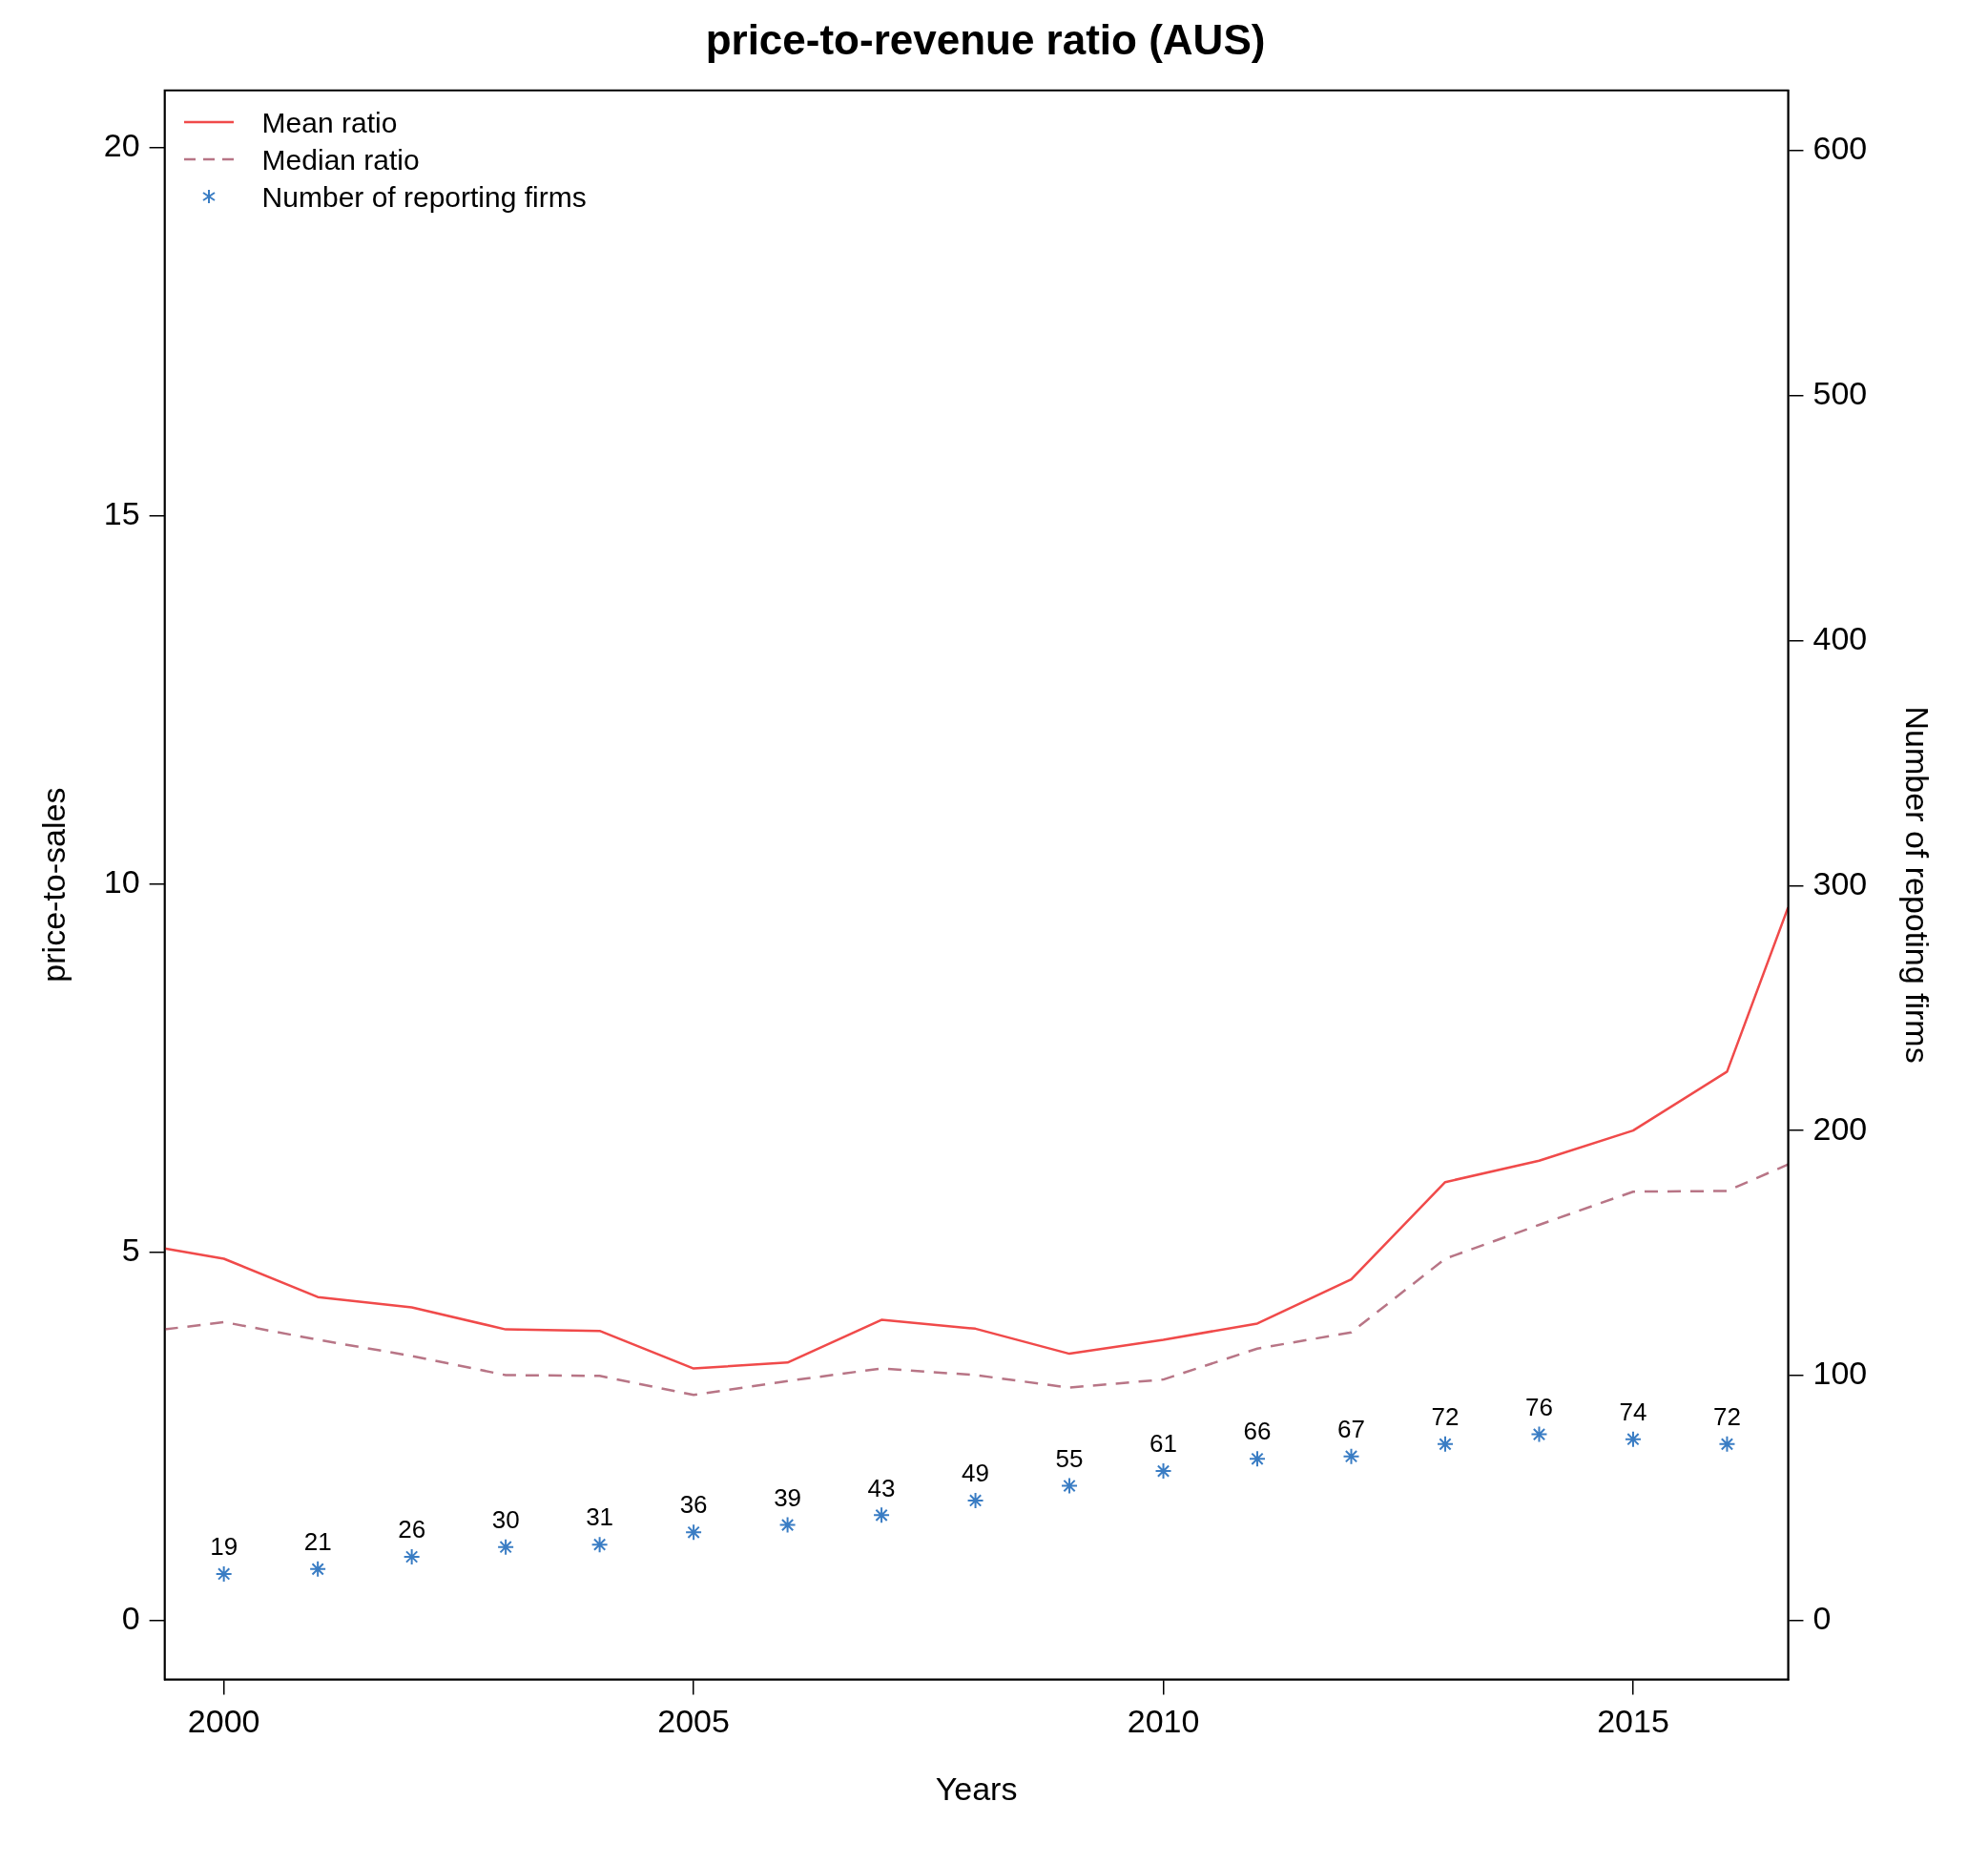  I want to click on data-label: 55, so click(1069, 1458).